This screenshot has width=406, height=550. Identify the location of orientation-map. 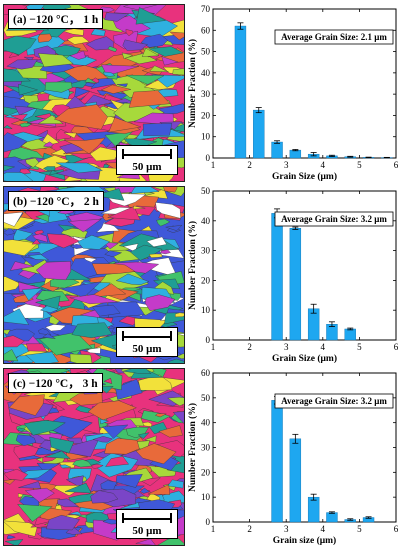
(94, 93).